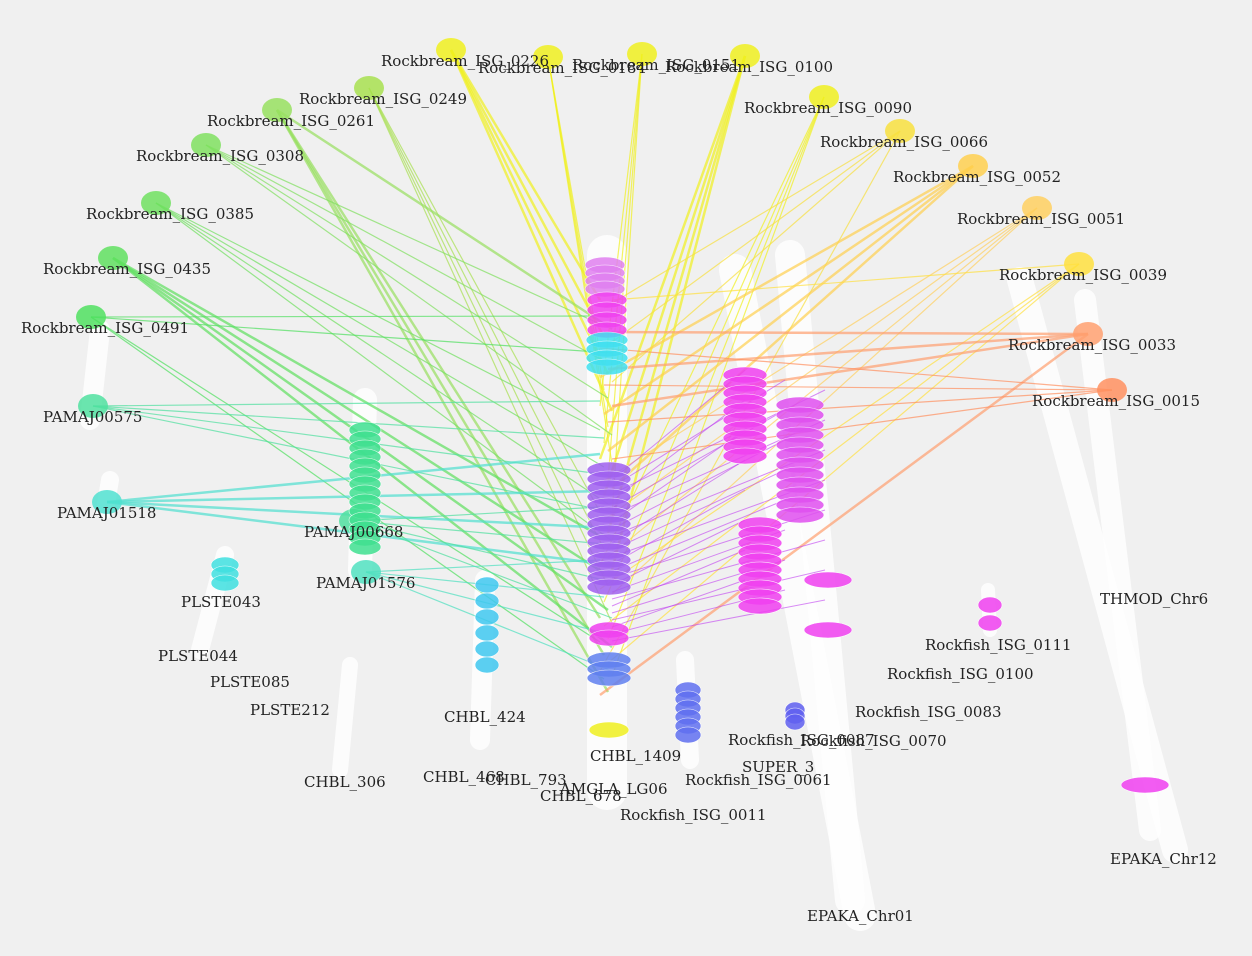 This screenshot has height=956, width=1252. What do you see at coordinates (250, 682) in the screenshot?
I see `label: PLSTE085` at bounding box center [250, 682].